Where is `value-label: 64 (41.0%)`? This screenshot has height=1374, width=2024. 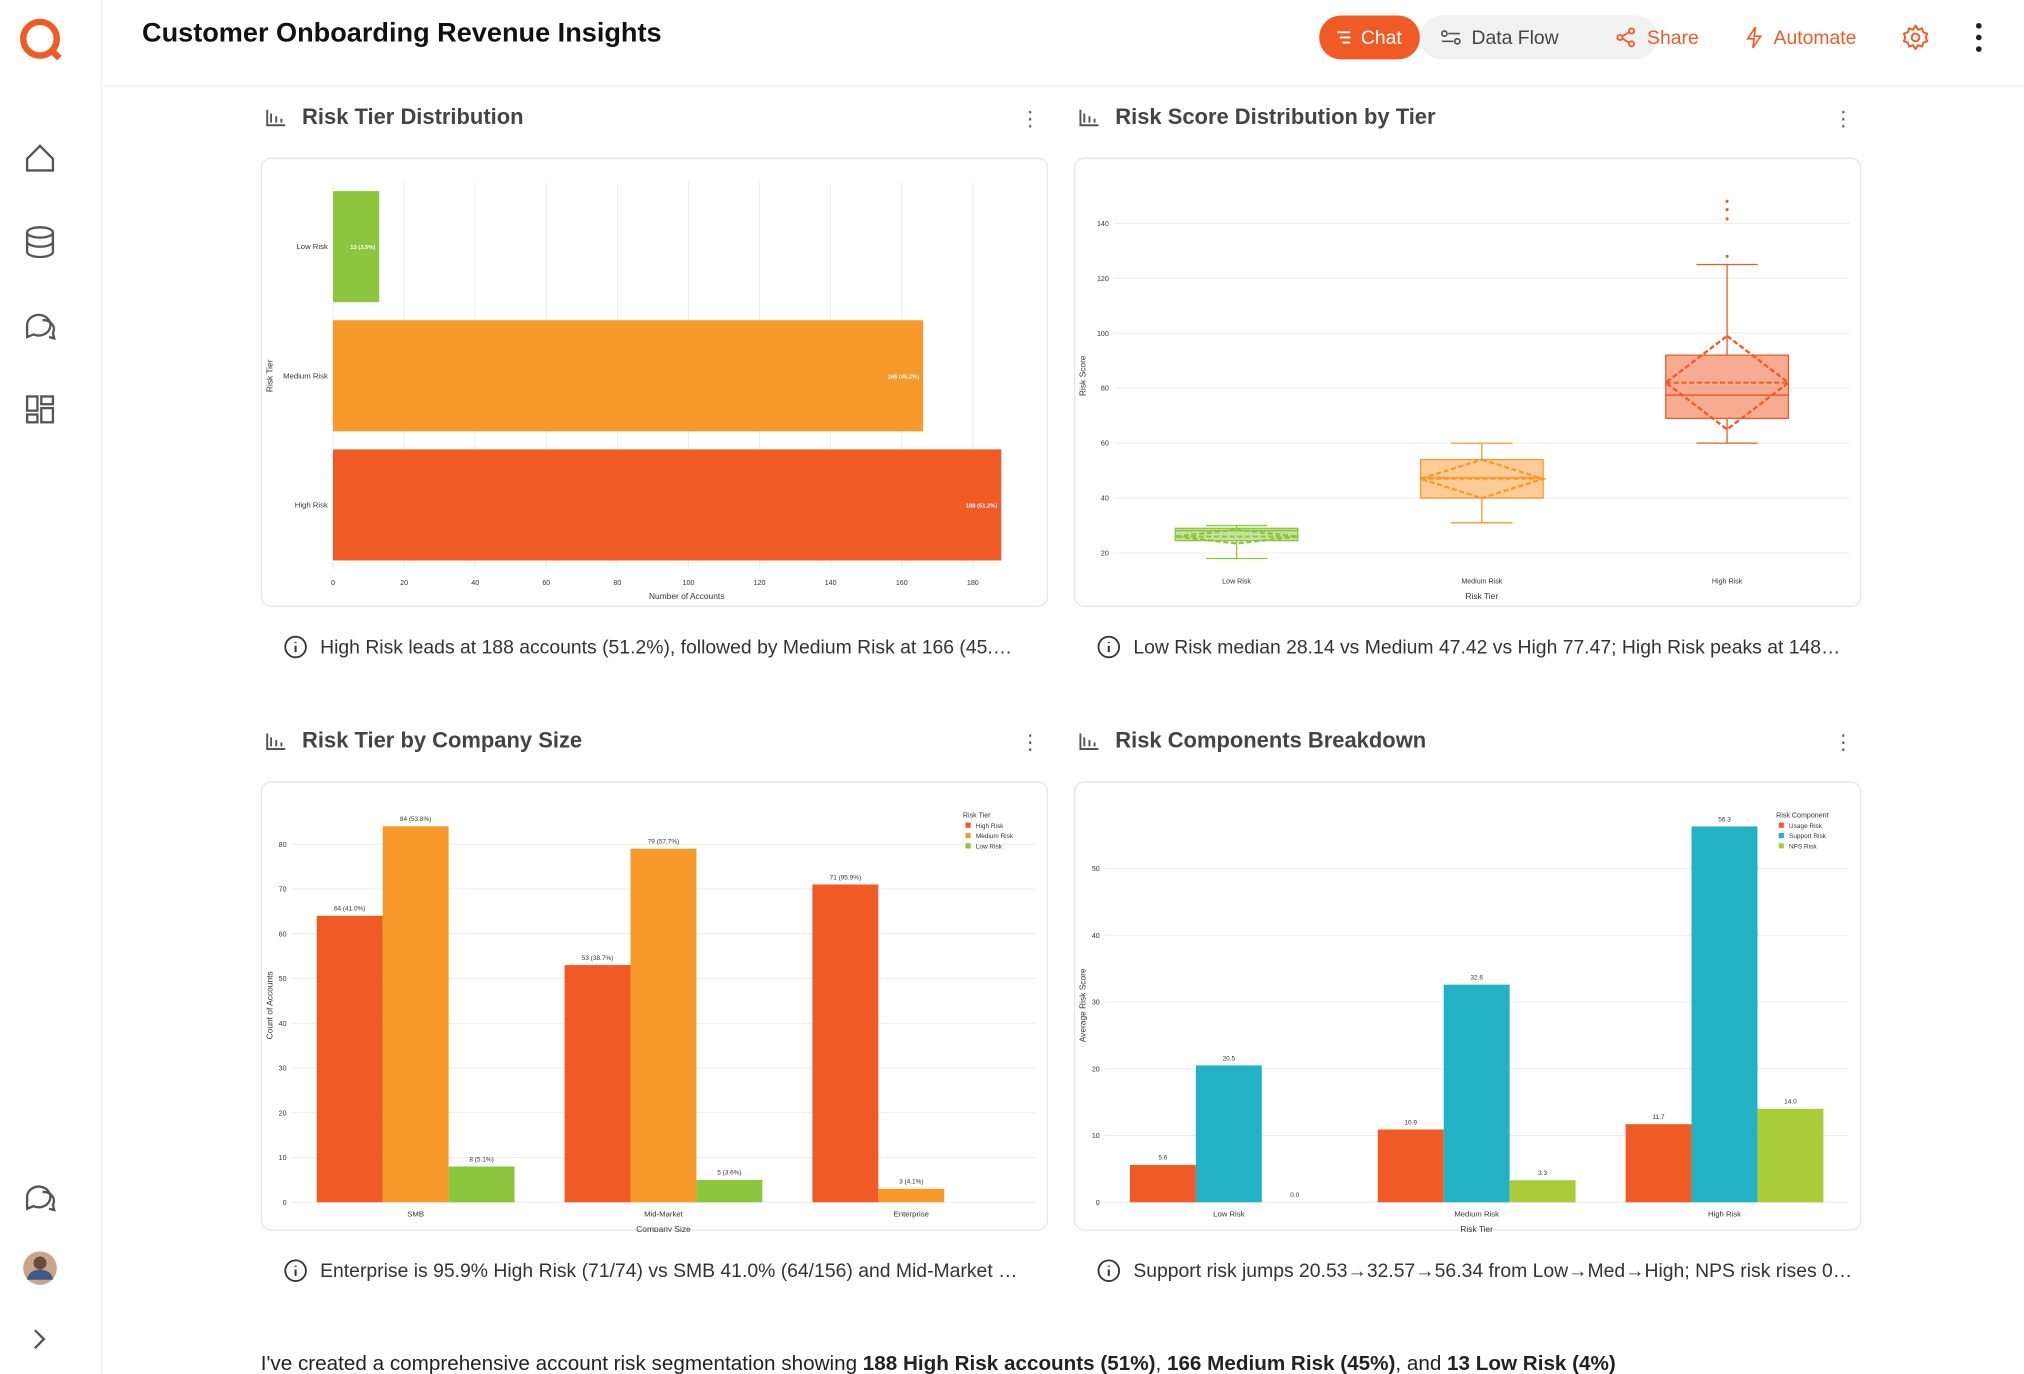 value-label: 64 (41.0%) is located at coordinates (349, 909).